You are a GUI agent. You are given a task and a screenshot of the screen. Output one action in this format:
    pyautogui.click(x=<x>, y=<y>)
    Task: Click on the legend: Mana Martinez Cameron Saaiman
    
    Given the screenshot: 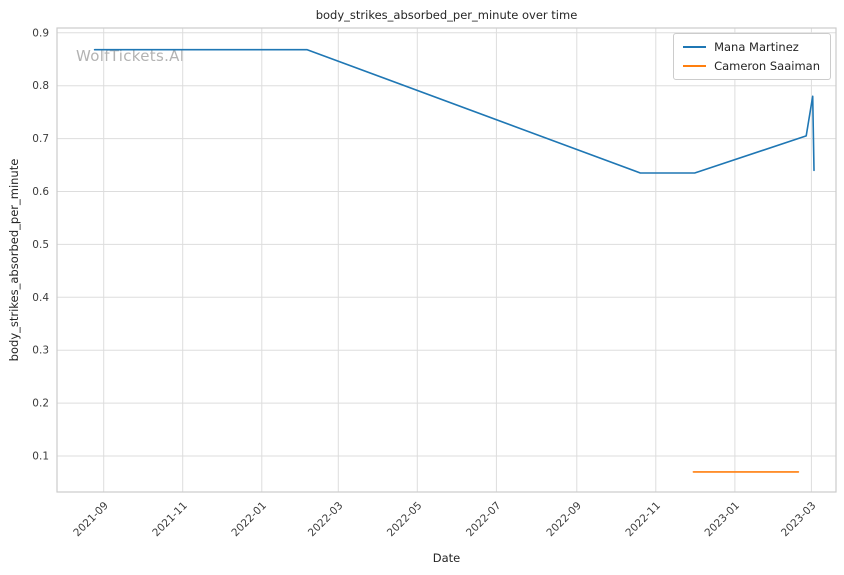 What is the action you would take?
    pyautogui.click(x=752, y=56)
    